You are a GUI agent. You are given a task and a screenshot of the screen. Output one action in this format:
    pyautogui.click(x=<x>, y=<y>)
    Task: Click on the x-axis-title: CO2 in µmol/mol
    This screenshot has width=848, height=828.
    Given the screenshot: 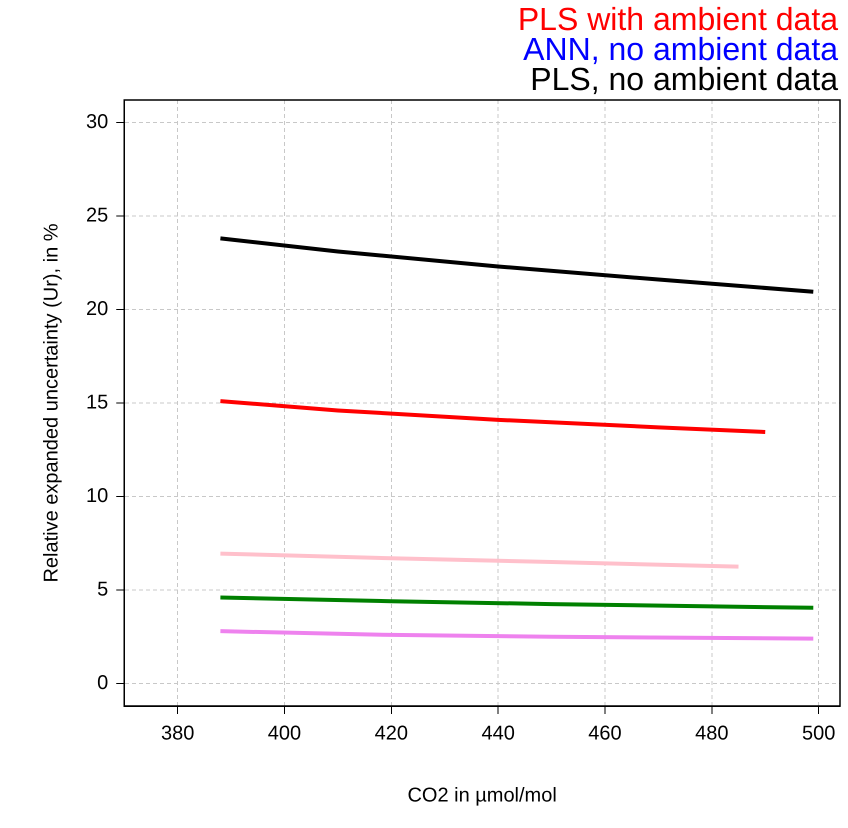 What is the action you would take?
    pyautogui.click(x=482, y=795)
    